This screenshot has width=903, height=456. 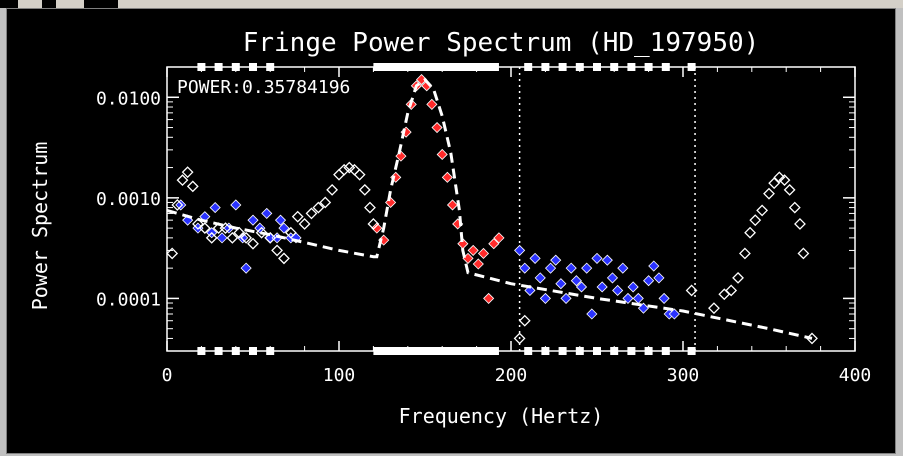 What do you see at coordinates (501, 416) in the screenshot?
I see `x-axis-label: Frequency (Hertz)` at bounding box center [501, 416].